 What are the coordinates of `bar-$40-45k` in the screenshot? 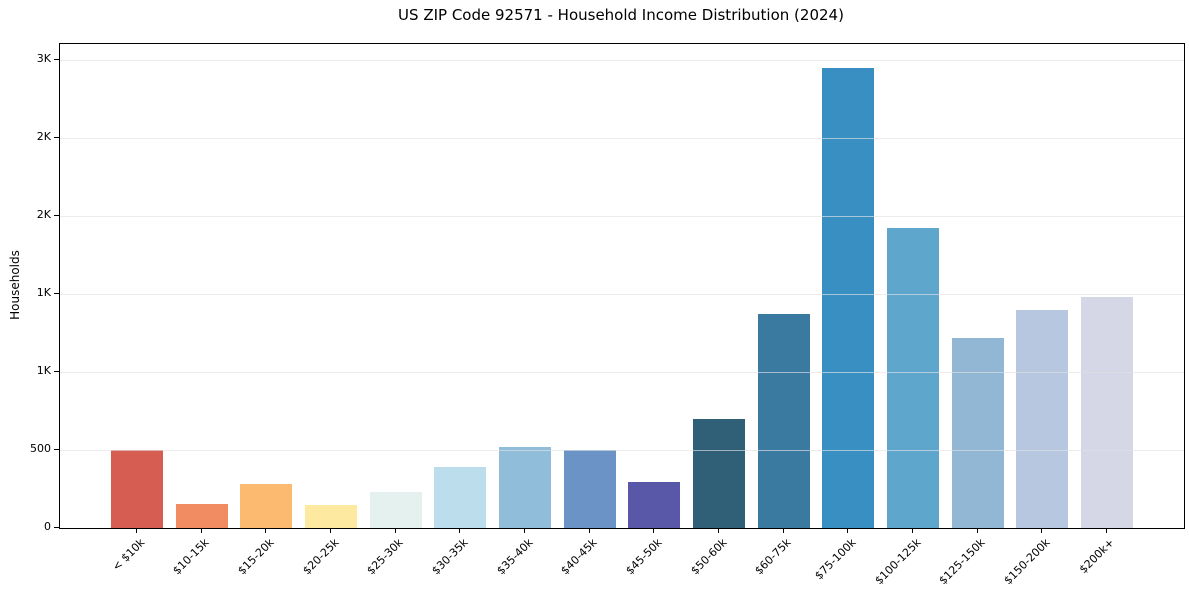 It's located at (589, 489).